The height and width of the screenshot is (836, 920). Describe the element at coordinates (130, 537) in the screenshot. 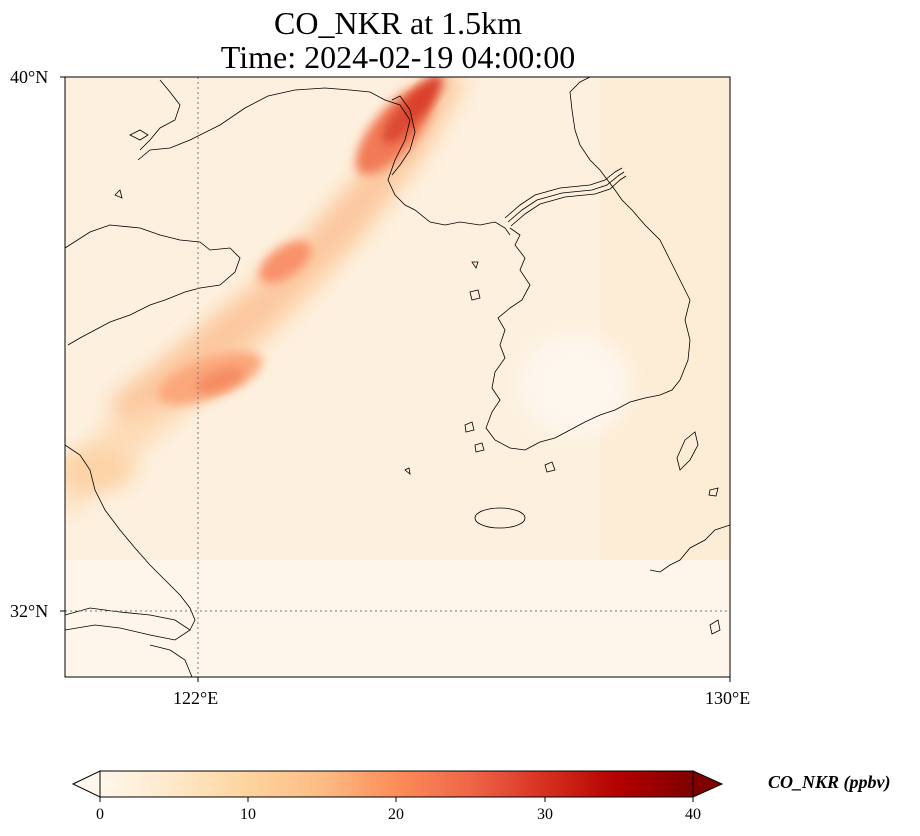

I see `coast-china-east` at that location.